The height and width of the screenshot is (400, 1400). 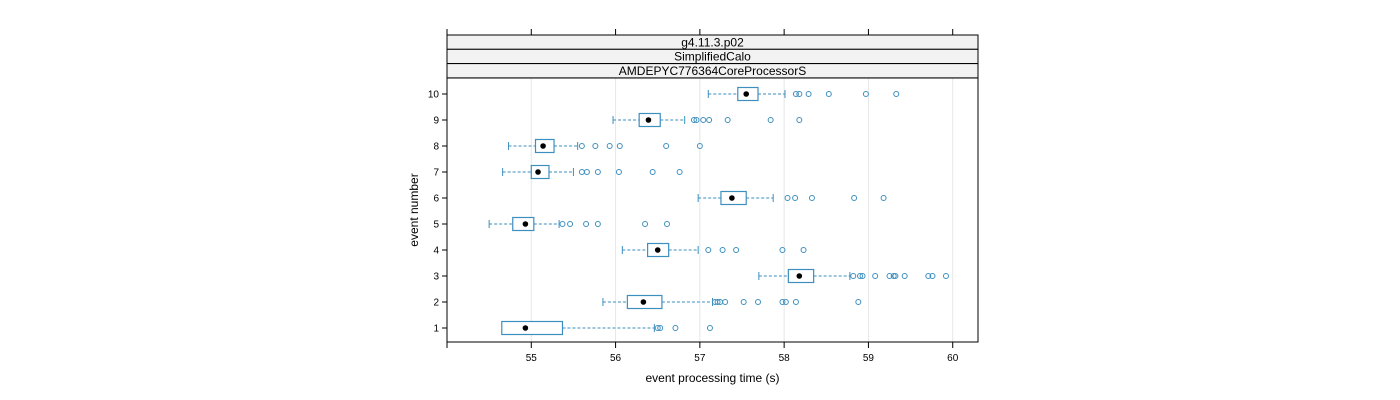 I want to click on y-tick-label: 2, so click(x=436, y=303).